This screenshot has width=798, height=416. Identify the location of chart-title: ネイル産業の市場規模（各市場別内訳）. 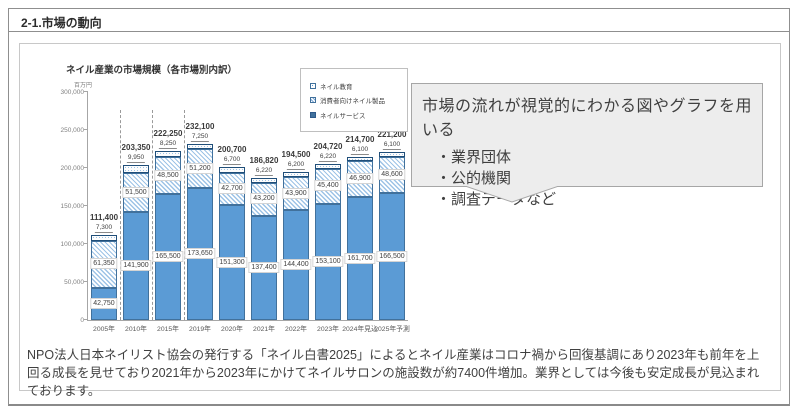
(152, 70).